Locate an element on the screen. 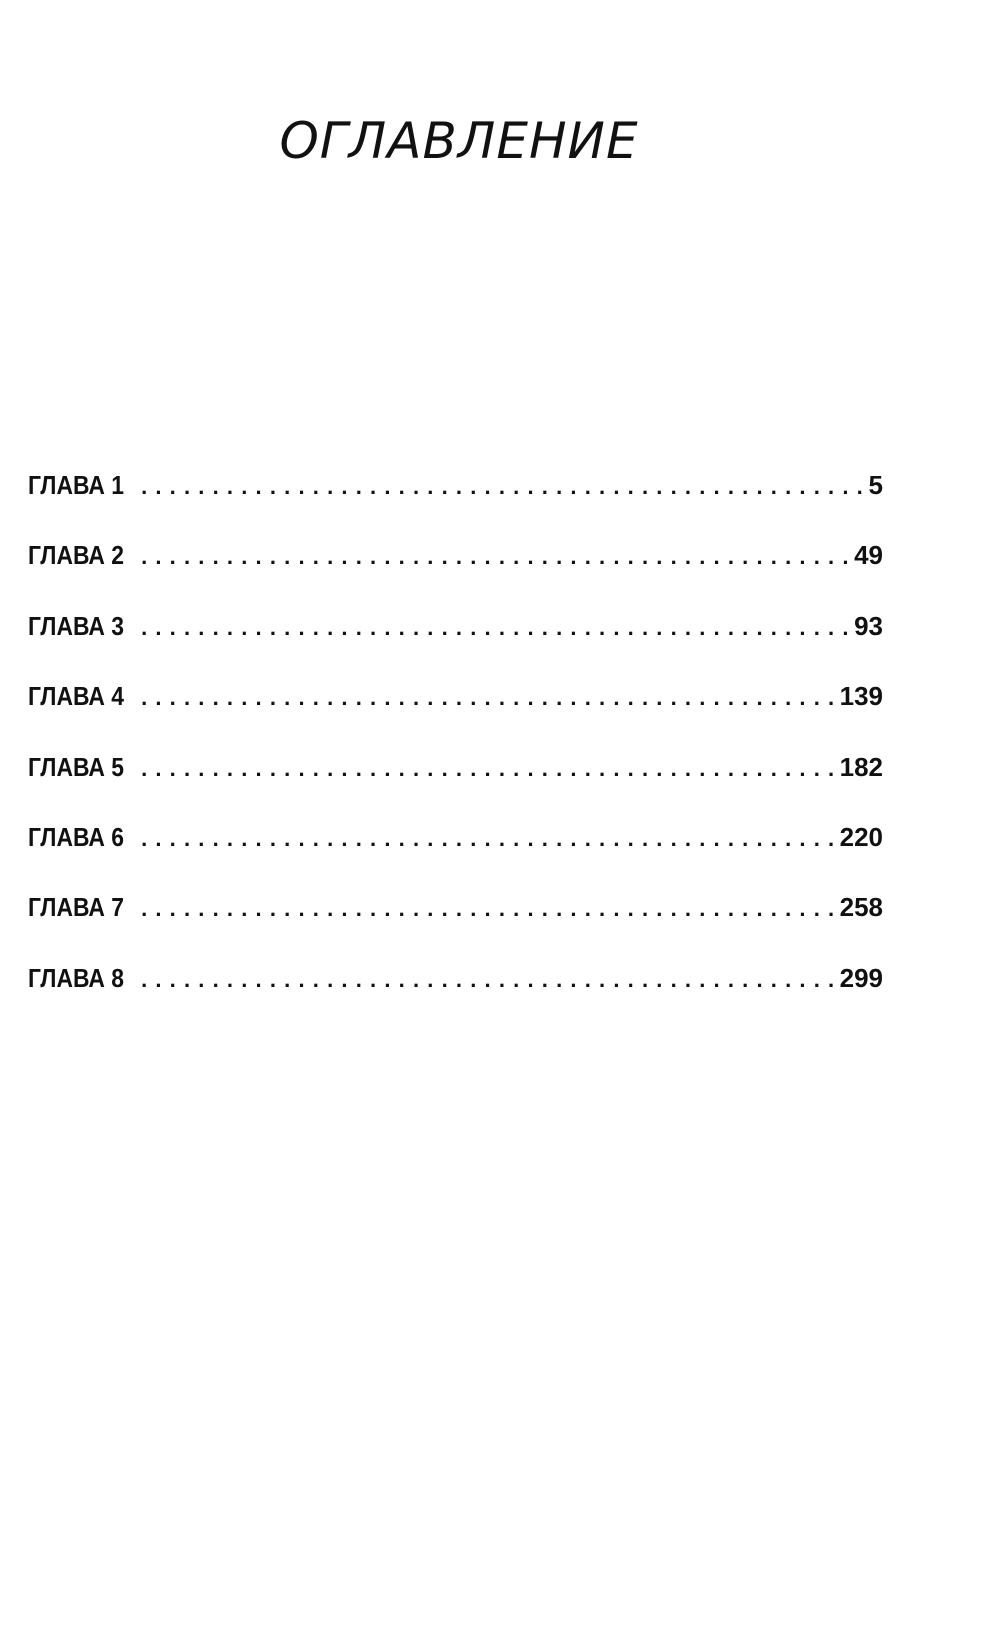 The height and width of the screenshot is (1631, 1000). chapter-label: ГЛАВА 3 is located at coordinates (76, 625).